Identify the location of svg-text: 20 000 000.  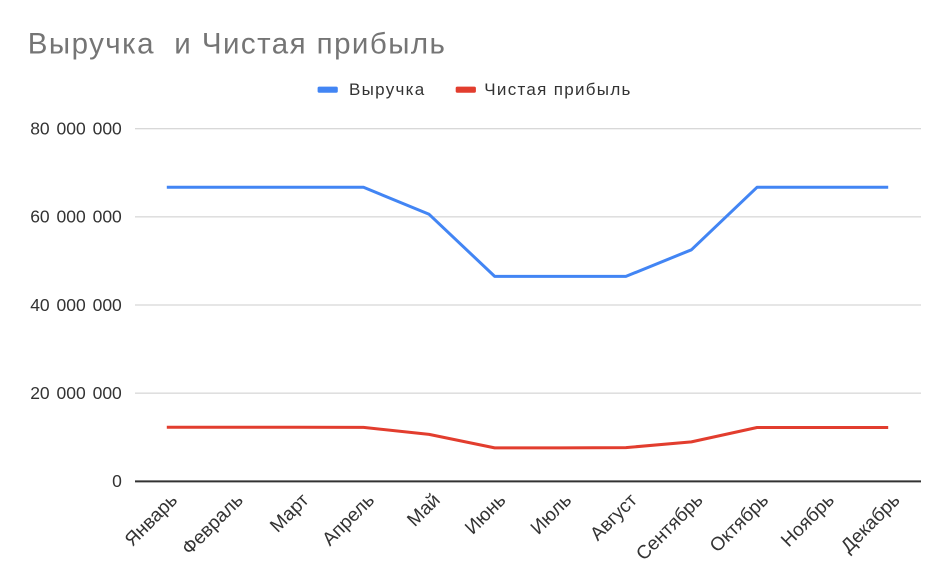
(76, 393).